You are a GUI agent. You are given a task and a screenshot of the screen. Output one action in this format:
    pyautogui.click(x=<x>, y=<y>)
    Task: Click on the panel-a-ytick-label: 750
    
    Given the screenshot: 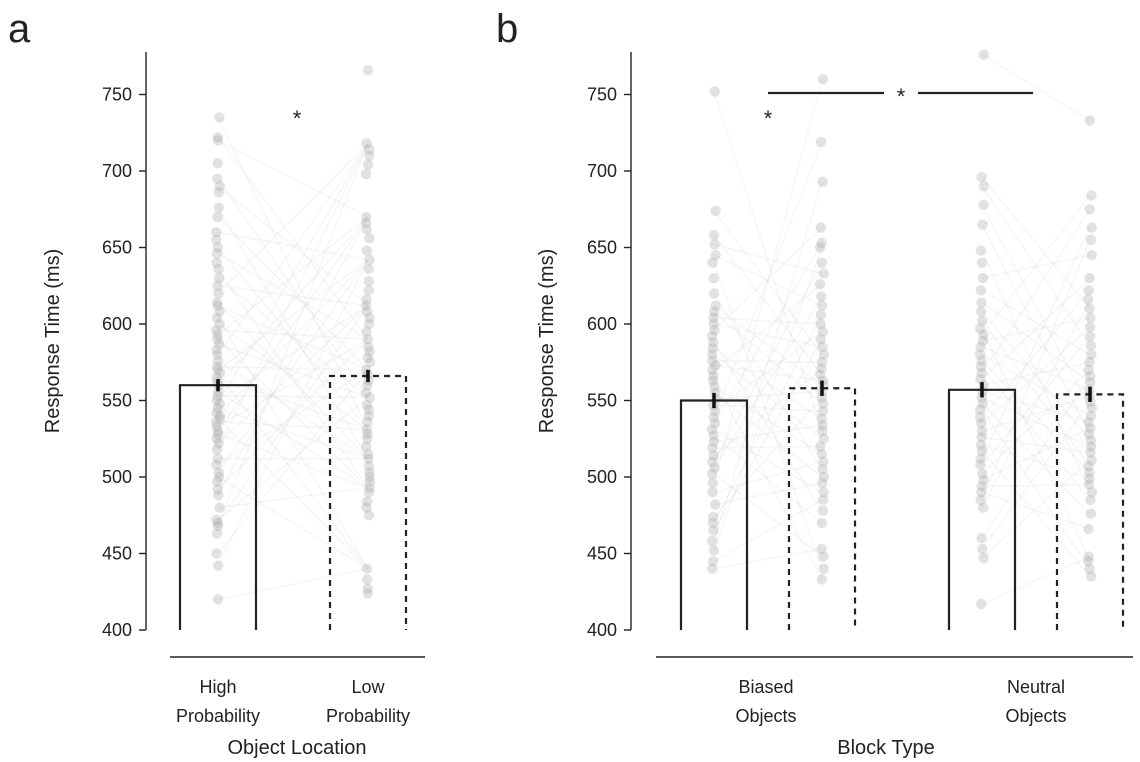 What is the action you would take?
    pyautogui.click(x=117, y=95)
    